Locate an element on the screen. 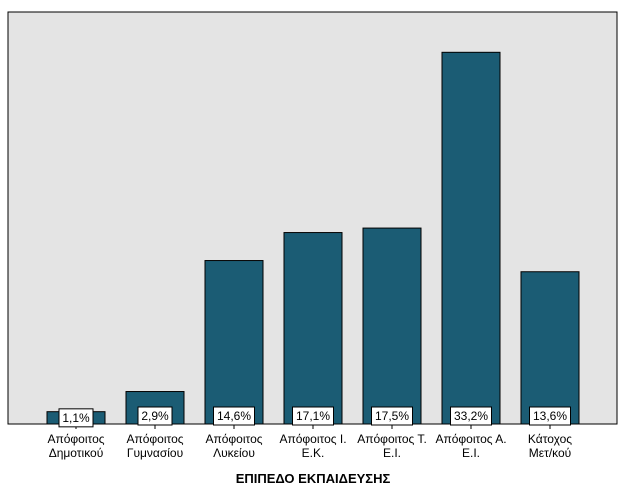  data-label: 33,2% is located at coordinates (471, 416).